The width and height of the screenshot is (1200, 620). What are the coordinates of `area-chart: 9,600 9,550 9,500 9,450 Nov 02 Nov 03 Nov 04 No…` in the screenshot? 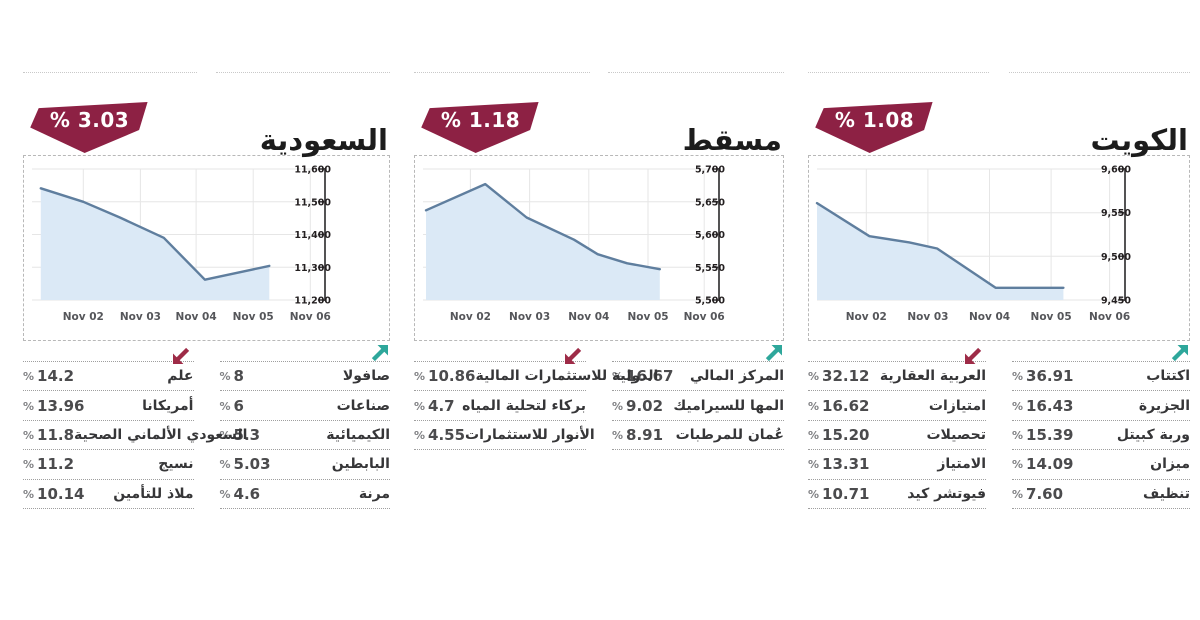 It's located at (973, 244).